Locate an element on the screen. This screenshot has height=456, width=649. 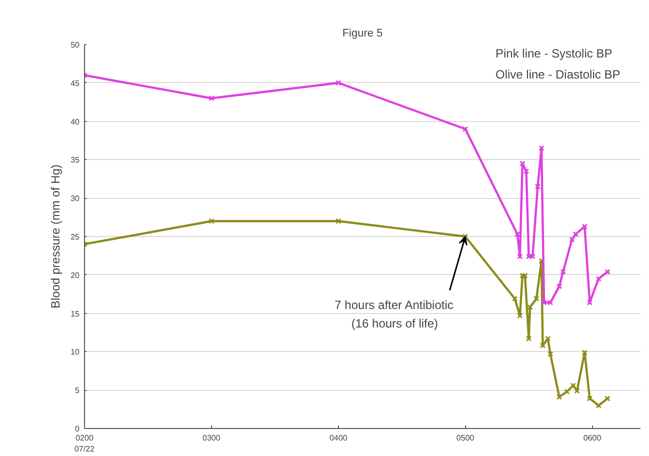
x-tick-label: 0500 is located at coordinates (465, 438).